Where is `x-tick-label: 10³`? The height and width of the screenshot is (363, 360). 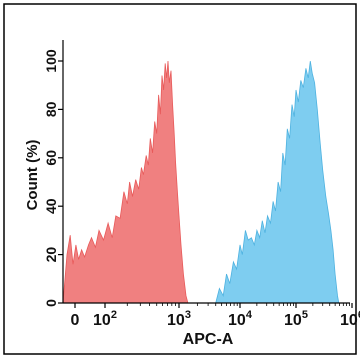
x-tick-label: 10³ is located at coordinates (179, 319).